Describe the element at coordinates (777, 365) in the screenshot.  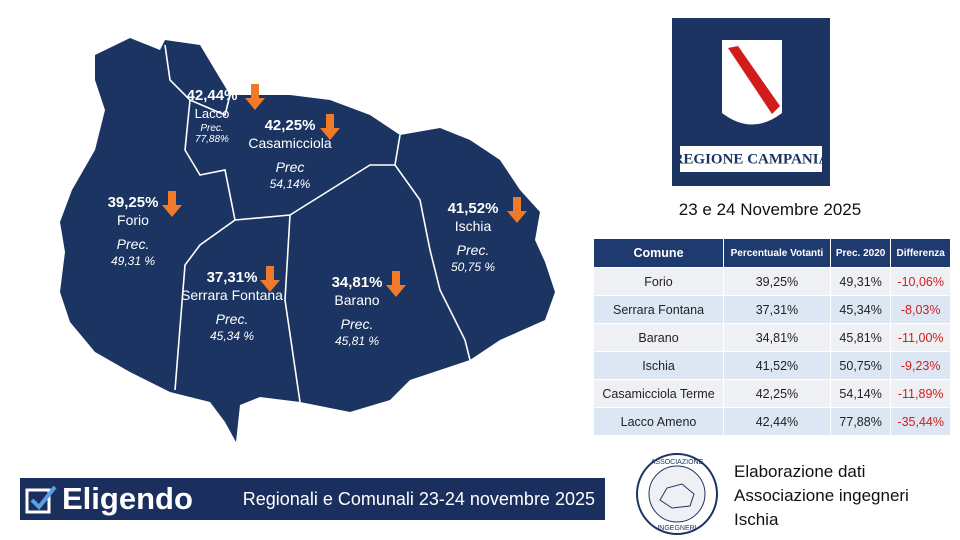
I see `table-cell: 41,52%` at that location.